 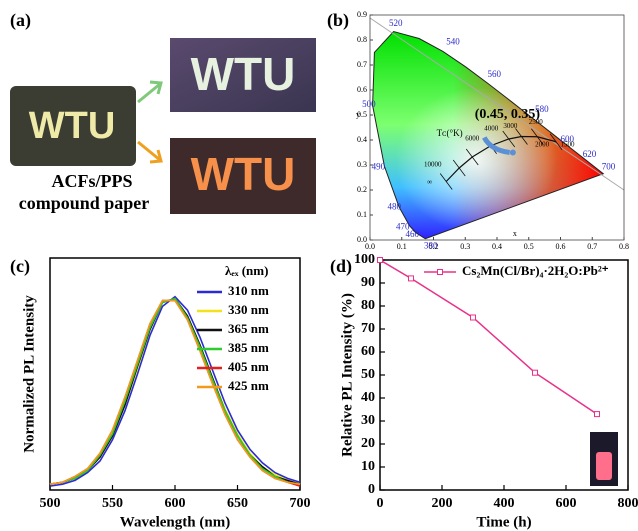 I want to click on cct-label: 1500, so click(x=568, y=145).